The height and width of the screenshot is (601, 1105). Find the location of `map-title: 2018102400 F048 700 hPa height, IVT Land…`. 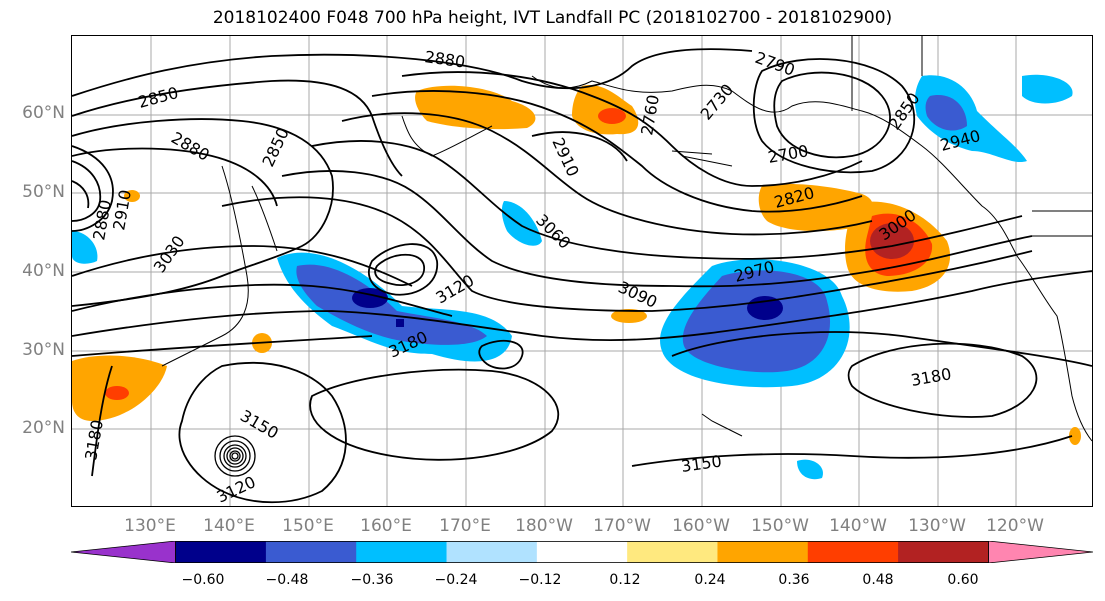

map-title: 2018102400 F048 700 hPa height, IVT Land… is located at coordinates (552, 18).